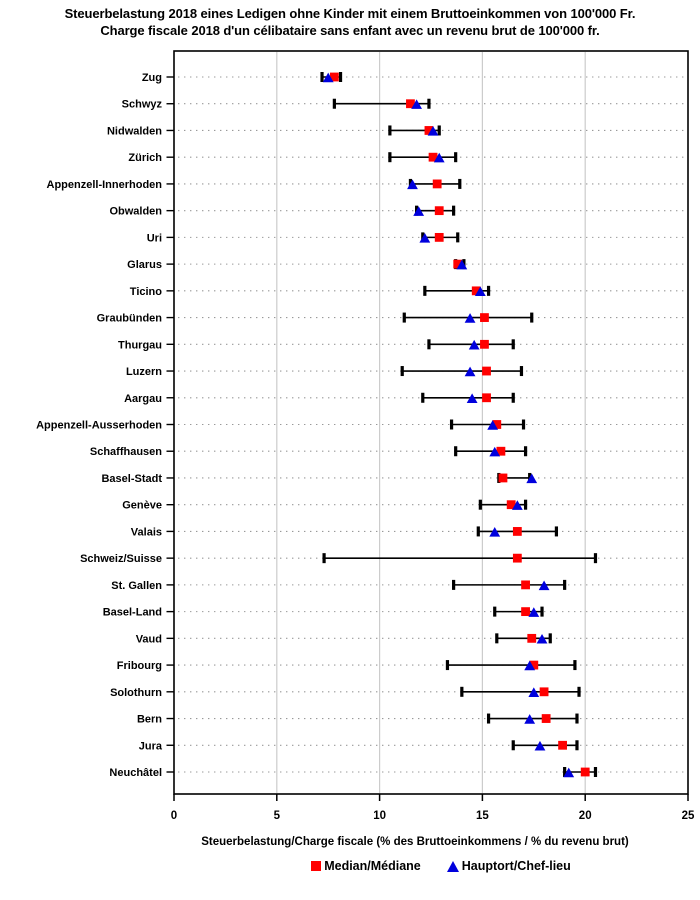  What do you see at coordinates (99, 426) in the screenshot?
I see `canton-label: Appenzell-Ausserhoden` at bounding box center [99, 426].